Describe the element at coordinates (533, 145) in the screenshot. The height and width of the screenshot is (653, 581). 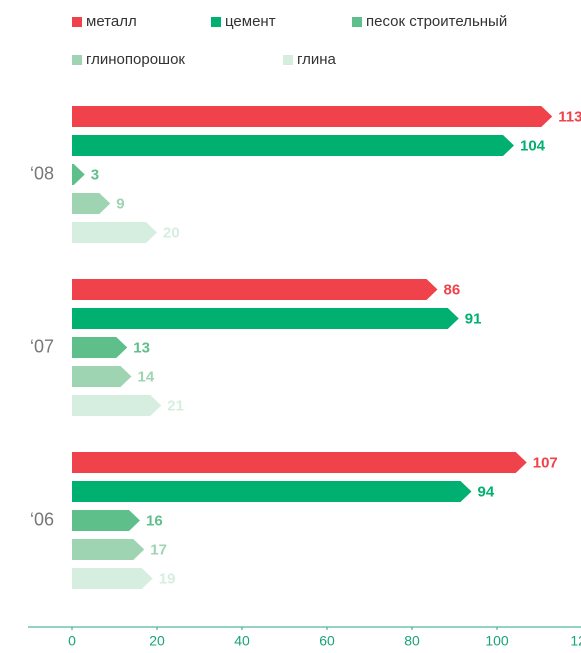
I see `value-label: 104` at that location.